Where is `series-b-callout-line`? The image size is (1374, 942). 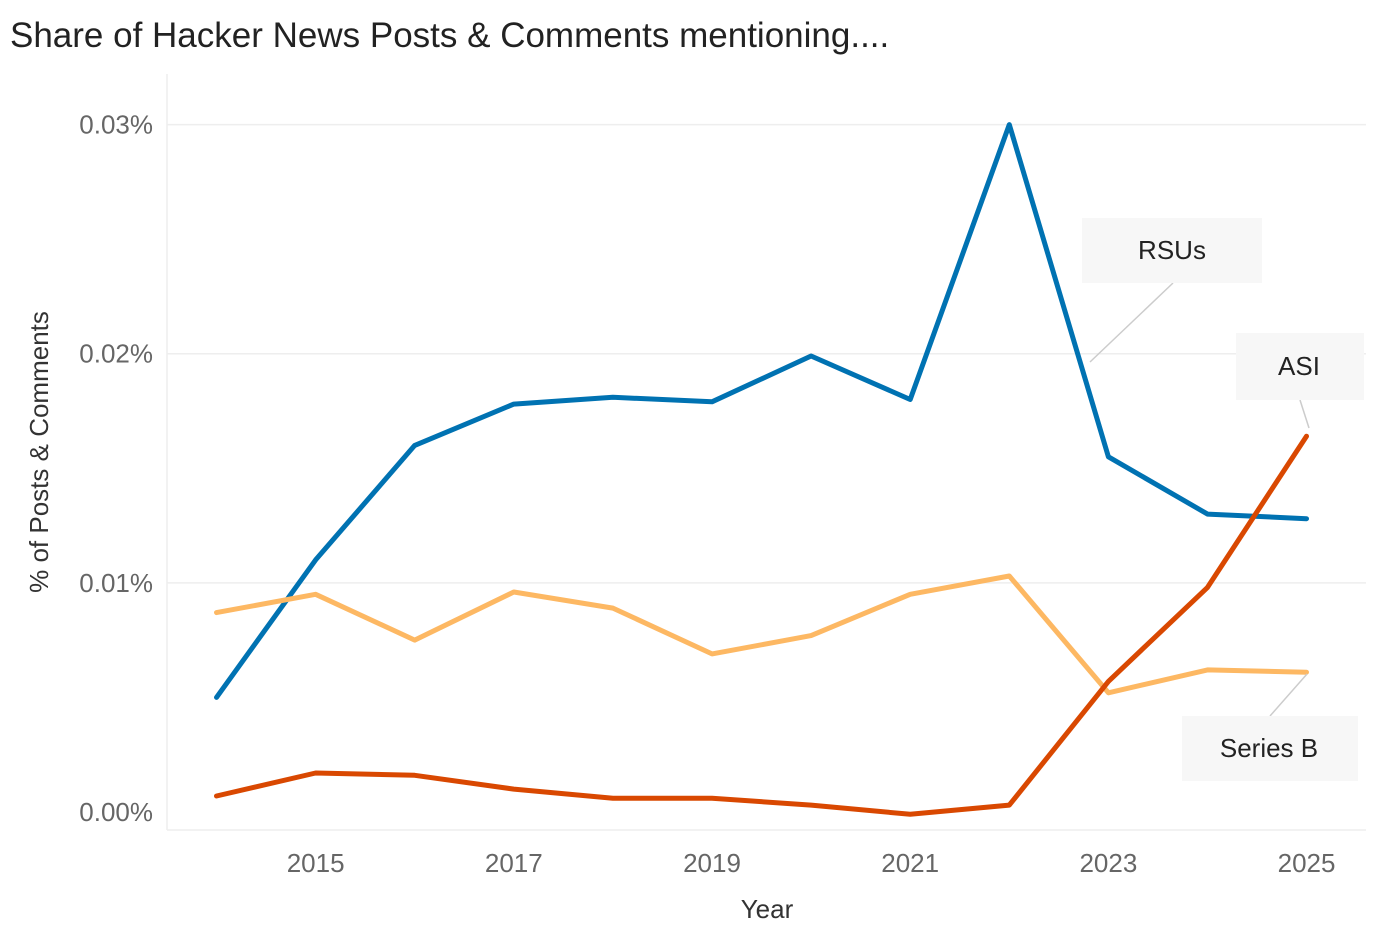
series-b-callout-line is located at coordinates (1288, 695).